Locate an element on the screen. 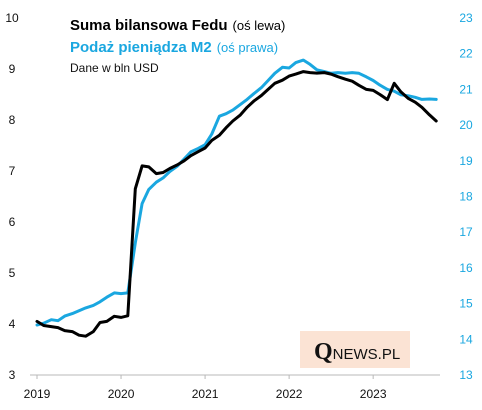 This screenshot has width=482, height=410. right-tick-label: 23 is located at coordinates (466, 18).